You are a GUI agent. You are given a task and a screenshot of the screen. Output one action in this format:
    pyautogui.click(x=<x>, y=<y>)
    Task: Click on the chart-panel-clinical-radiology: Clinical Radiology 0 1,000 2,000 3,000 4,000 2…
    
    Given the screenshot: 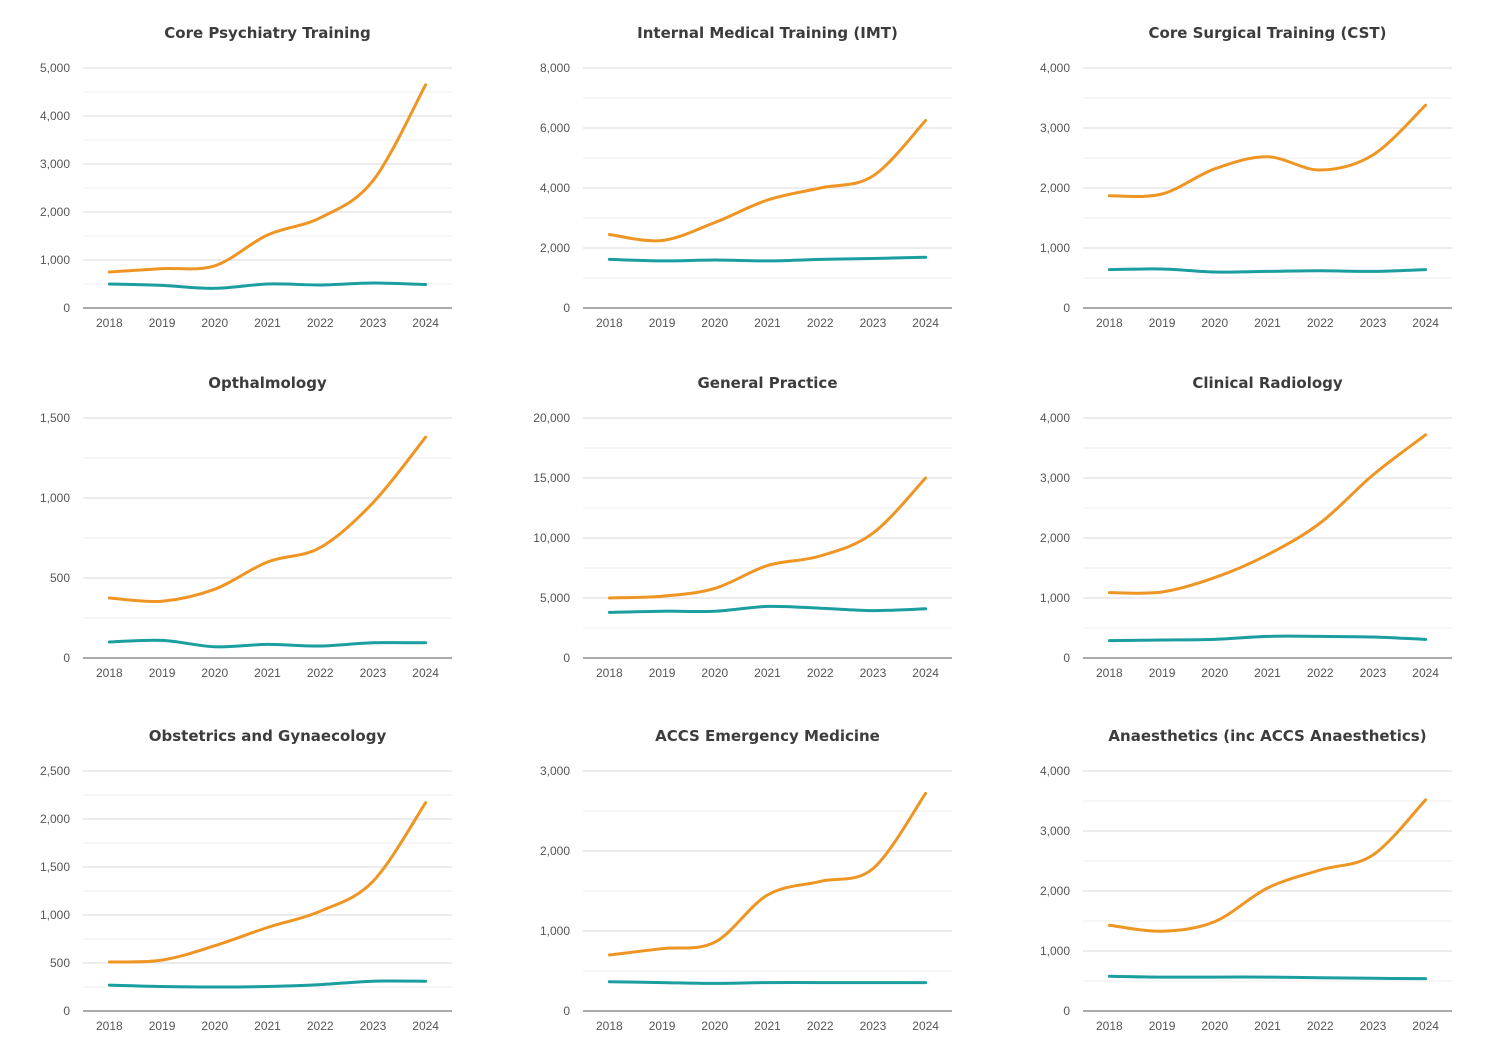 What is the action you would take?
    pyautogui.click(x=1250, y=525)
    